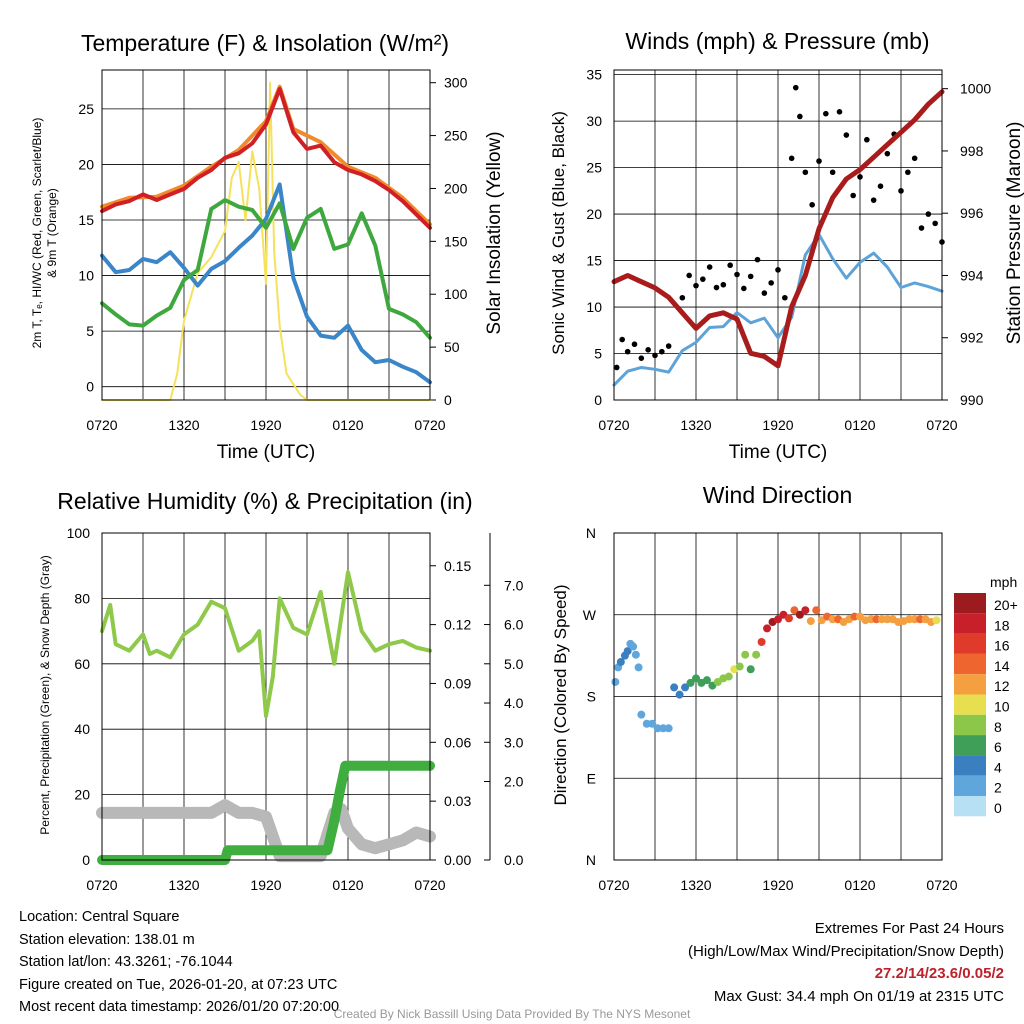 The height and width of the screenshot is (1024, 1024). I want to click on humidity-y3-tick-label: 6.0, so click(514, 625).